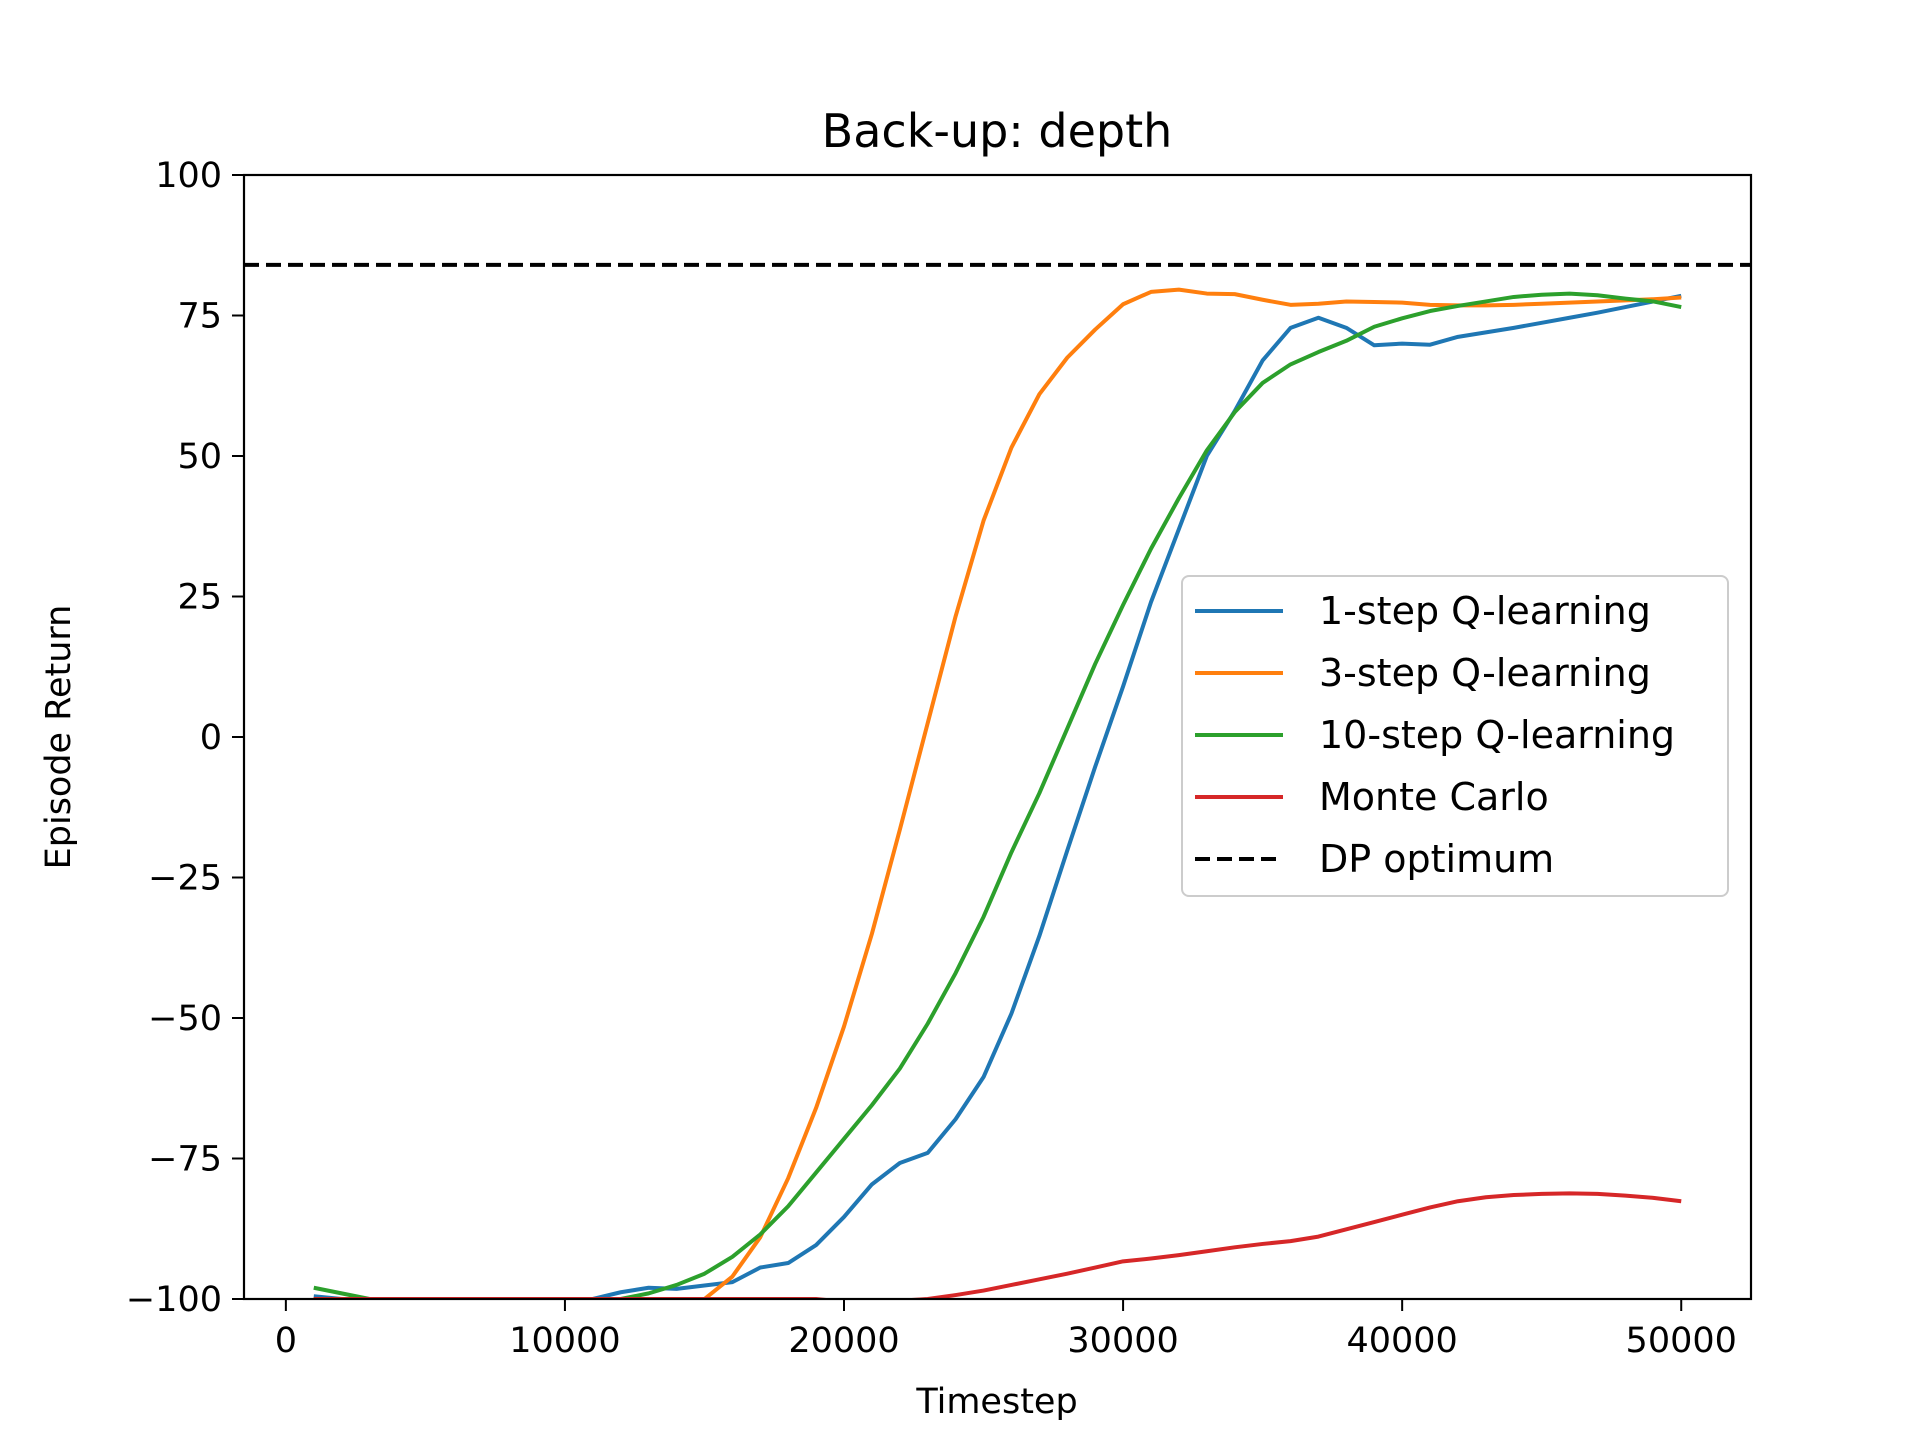 This screenshot has width=1920, height=1440. I want to click on legend-box, so click(1455, 736).